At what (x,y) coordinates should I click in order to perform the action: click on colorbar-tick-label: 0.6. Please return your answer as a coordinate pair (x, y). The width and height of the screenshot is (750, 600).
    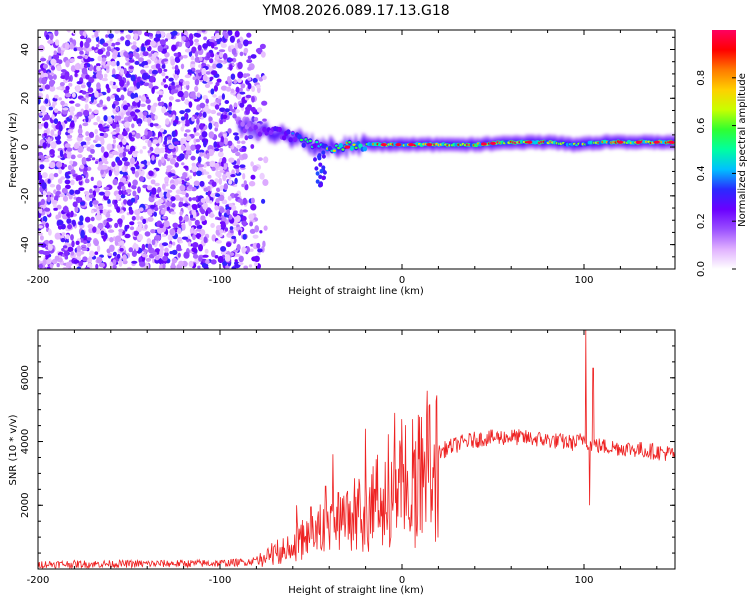
    Looking at the image, I should click on (701, 126).